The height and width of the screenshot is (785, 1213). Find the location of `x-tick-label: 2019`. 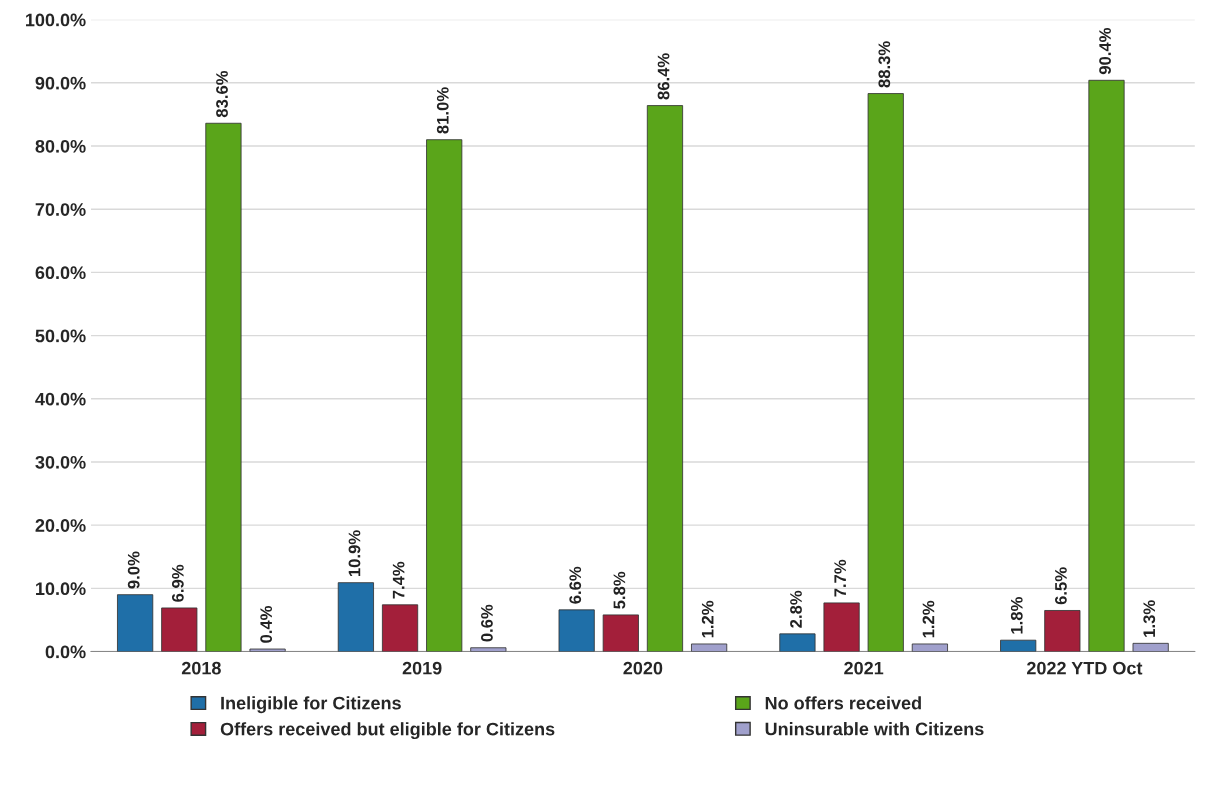

x-tick-label: 2019 is located at coordinates (422, 668).